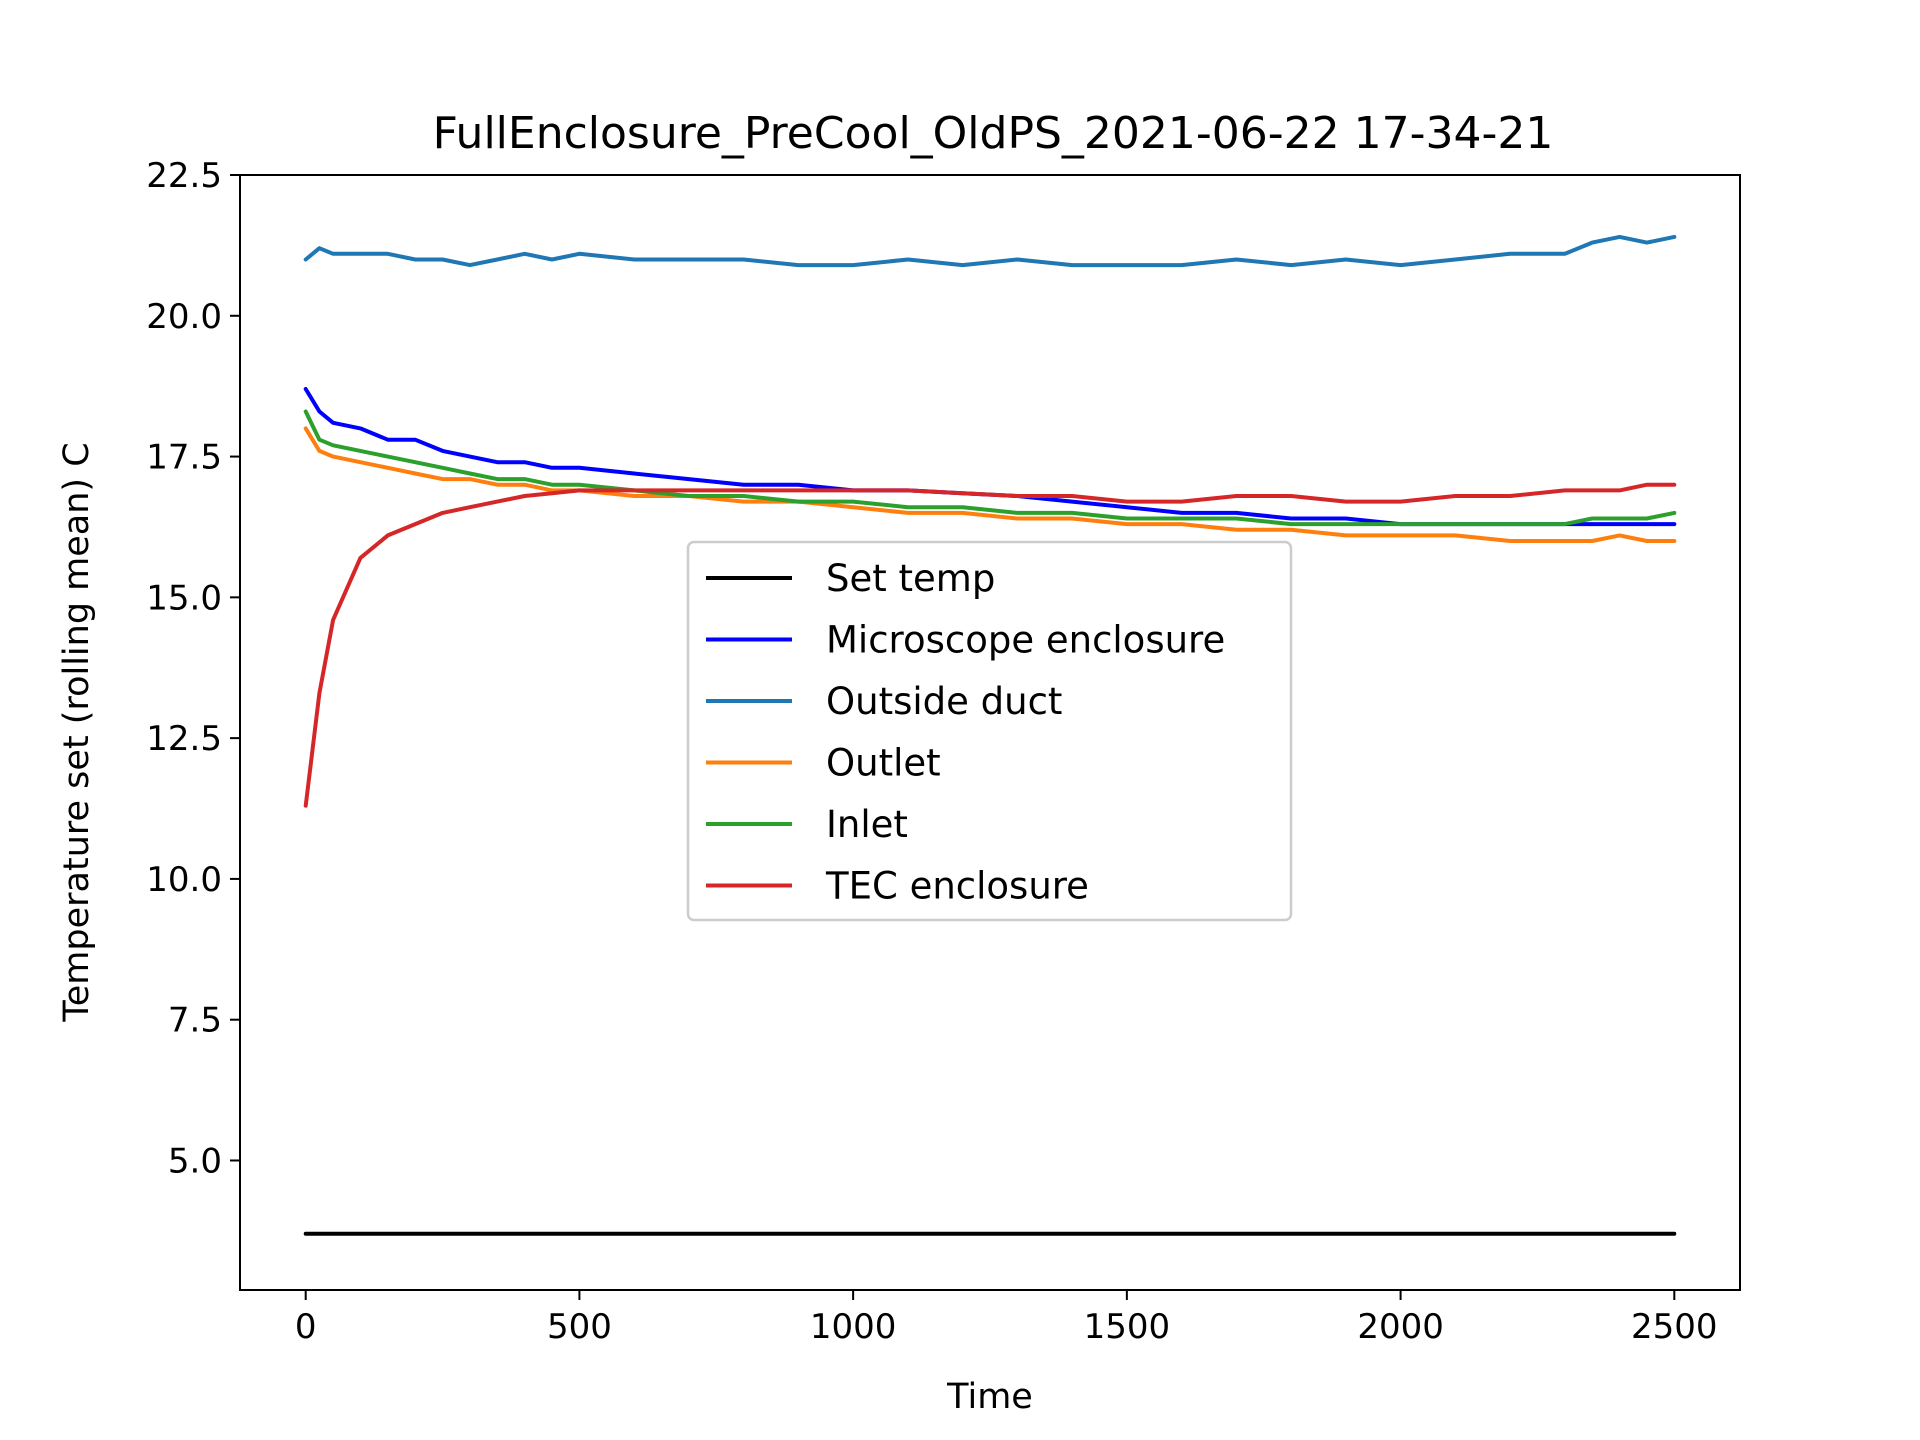 This screenshot has width=1920, height=1440. I want to click on legend-label-1: Microscope enclosure, so click(1025, 640).